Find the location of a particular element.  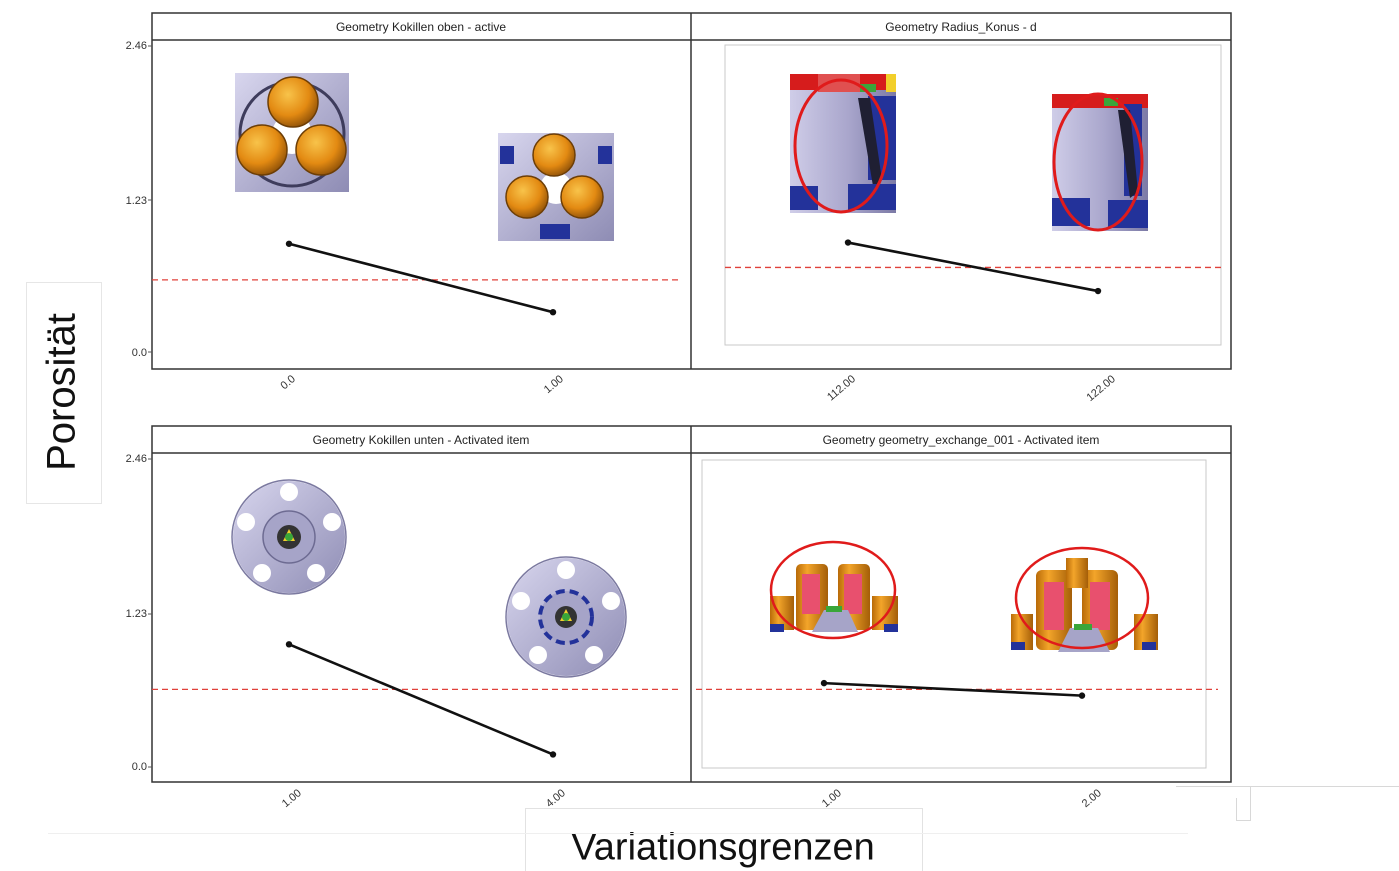

panel-title-1: Geometry Kokillen oben - active is located at coordinates (421, 27).